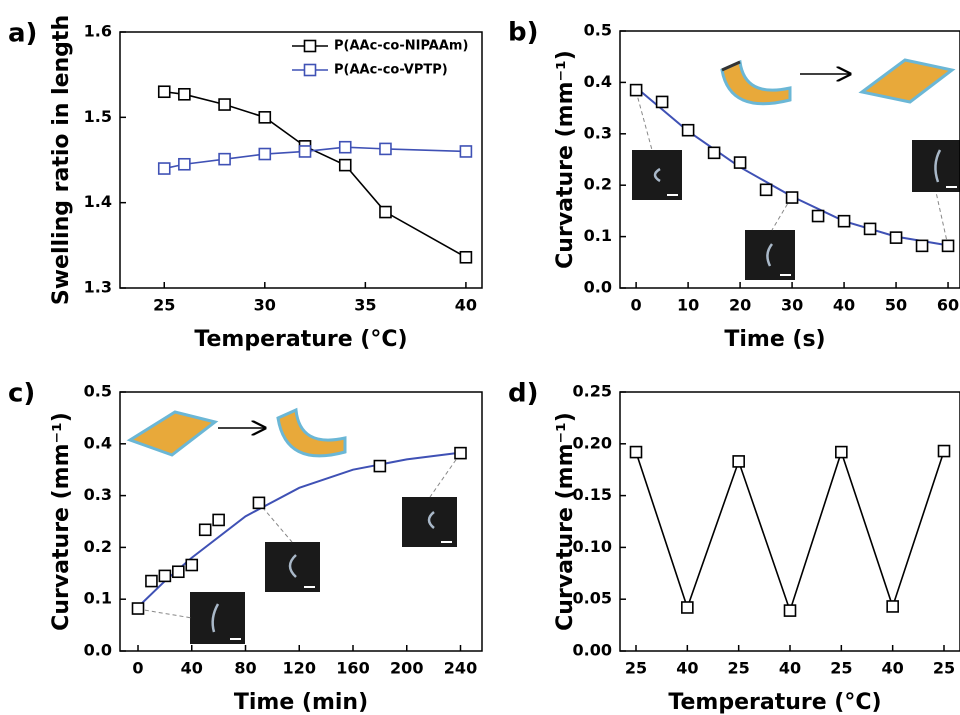 The height and width of the screenshot is (715, 960). Describe the element at coordinates (406, 668) in the screenshot. I see `x-tick-label: 200` at that location.